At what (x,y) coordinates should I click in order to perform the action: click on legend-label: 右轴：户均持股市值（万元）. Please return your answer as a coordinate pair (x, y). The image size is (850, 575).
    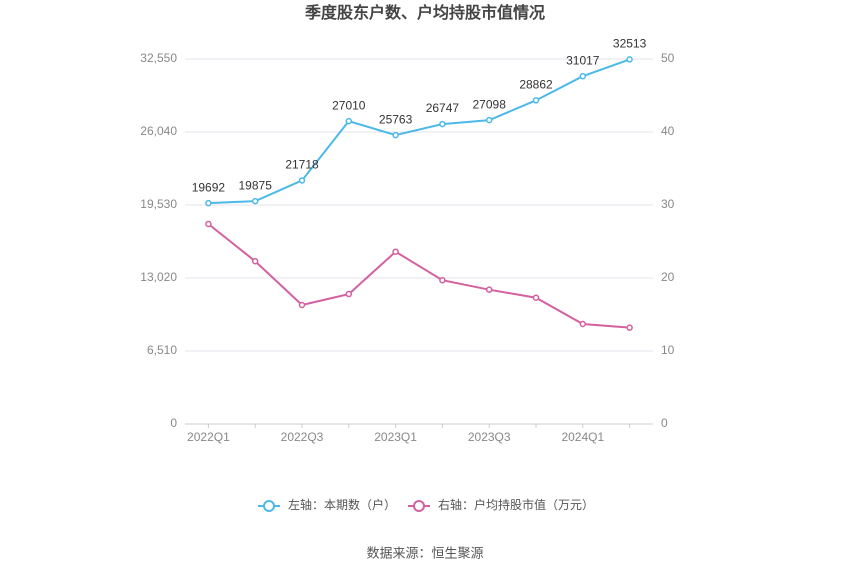
    Looking at the image, I should click on (516, 504).